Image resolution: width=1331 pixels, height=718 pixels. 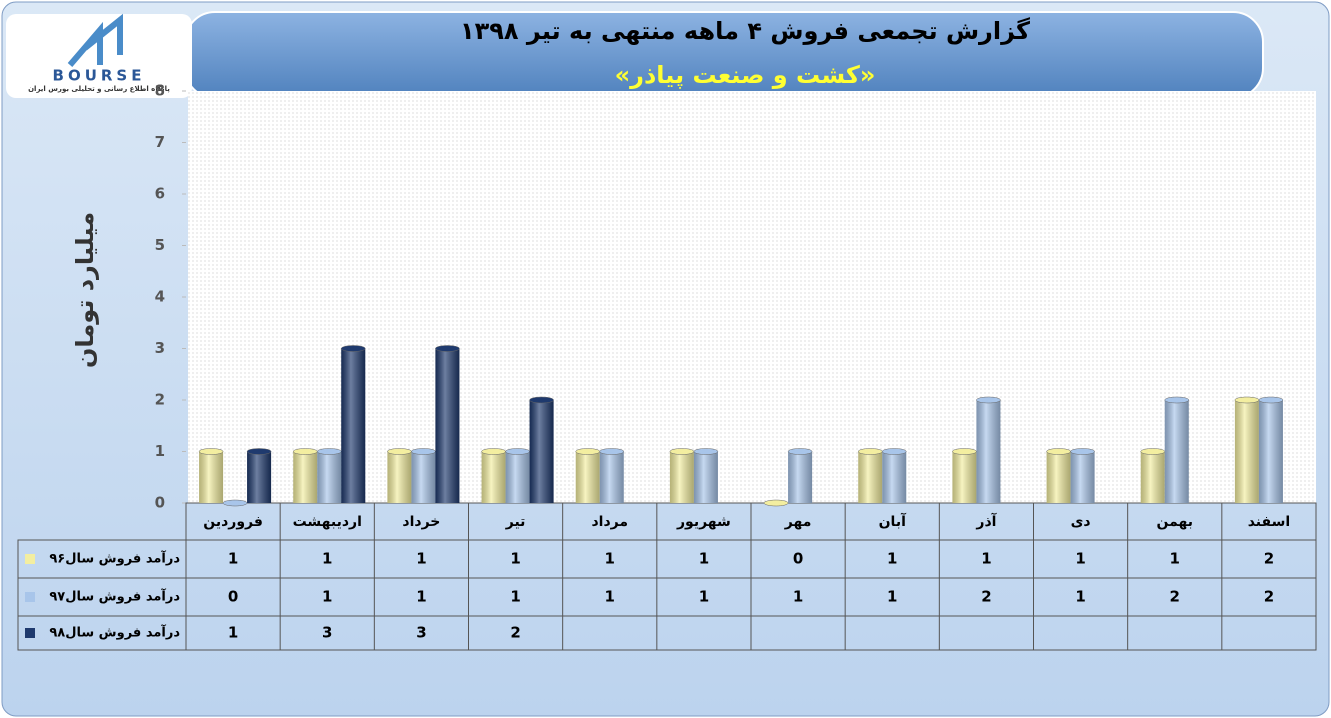 What do you see at coordinates (160, 142) in the screenshot?
I see `y-tick-label: 7` at bounding box center [160, 142].